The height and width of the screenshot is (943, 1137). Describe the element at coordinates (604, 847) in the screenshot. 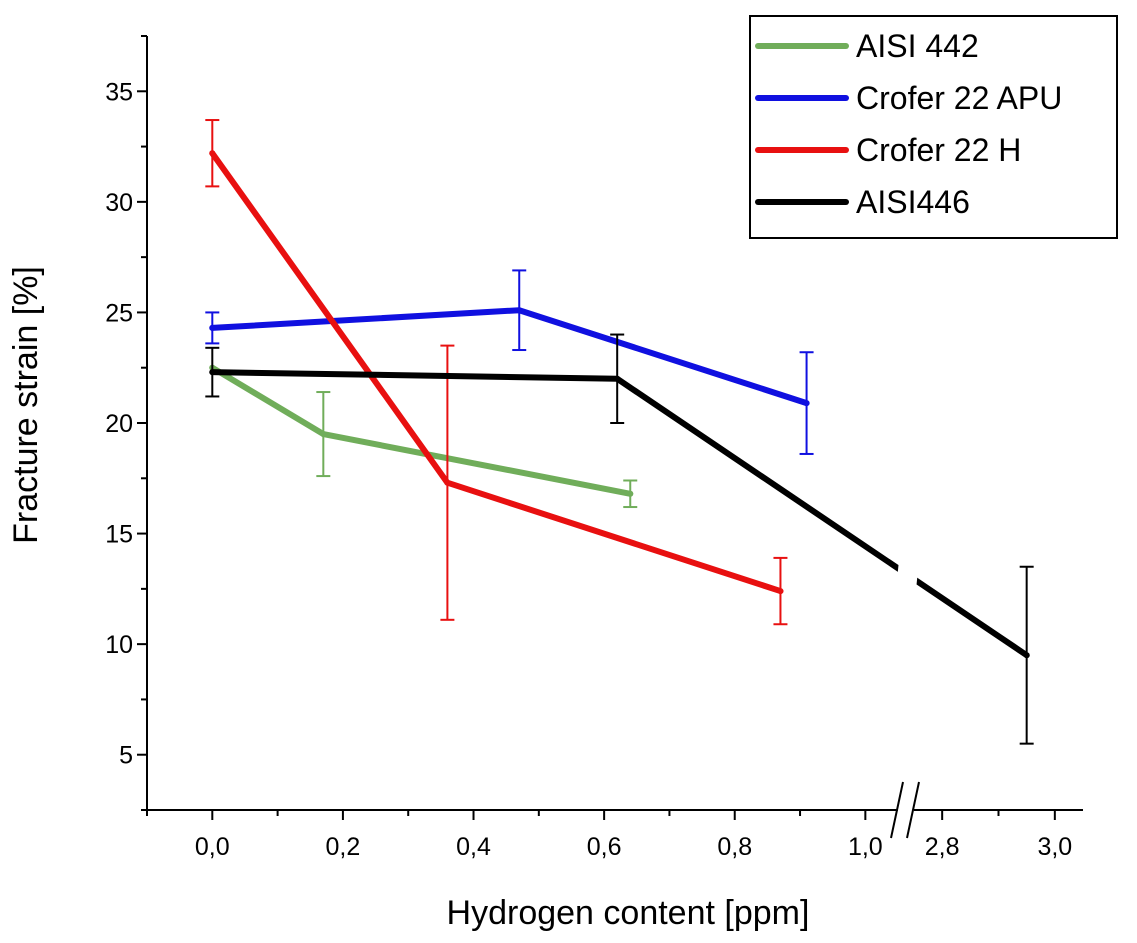

I see `x-tick-label: 0,6` at that location.